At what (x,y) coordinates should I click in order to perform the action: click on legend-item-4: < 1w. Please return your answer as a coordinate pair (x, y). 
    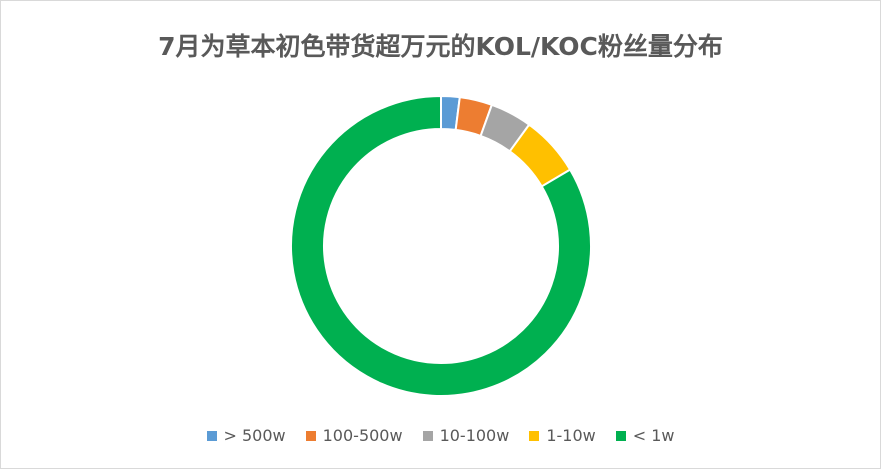
    Looking at the image, I should click on (645, 435).